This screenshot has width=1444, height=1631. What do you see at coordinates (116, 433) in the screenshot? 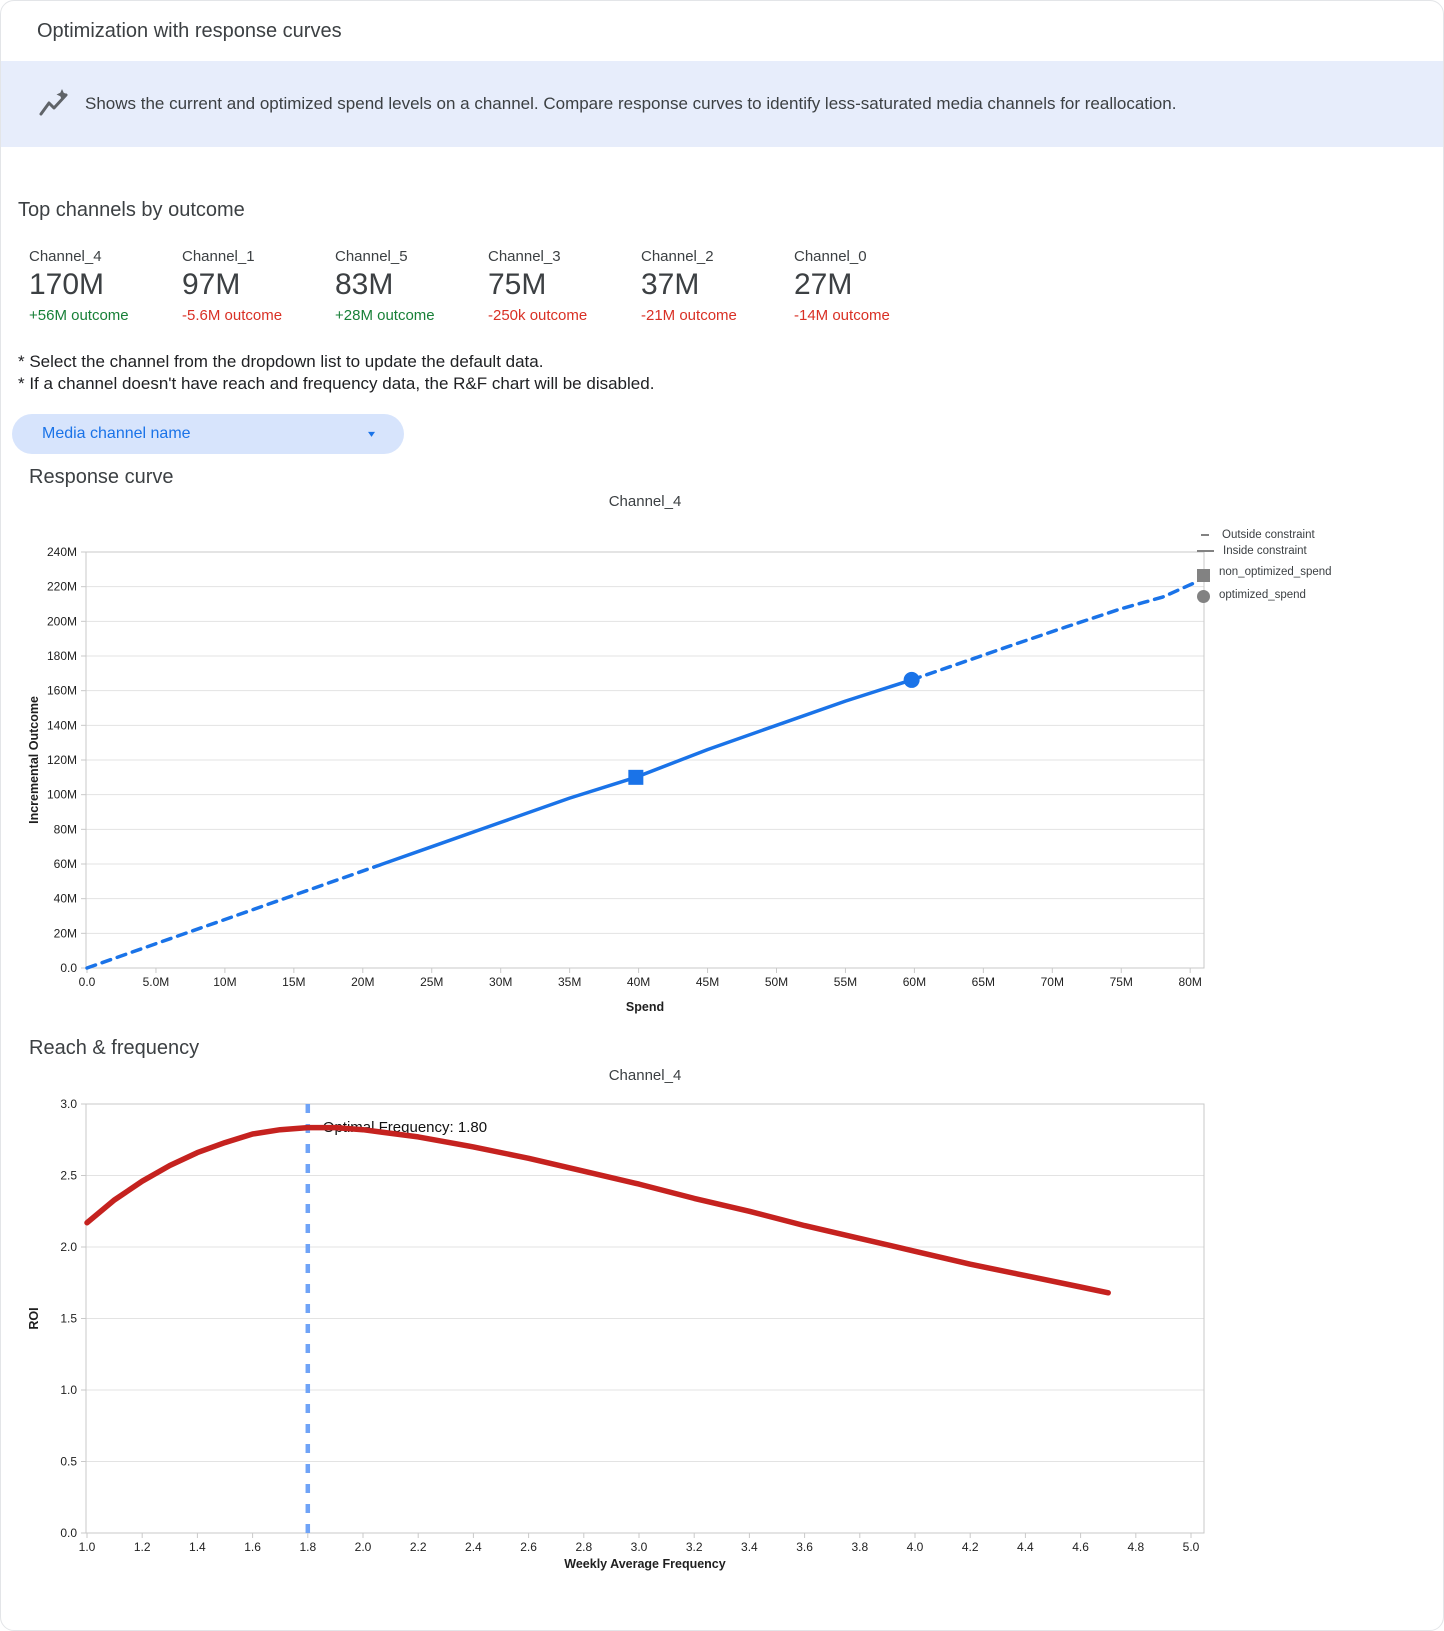
I see `dropdown-label: Media channel name` at bounding box center [116, 433].